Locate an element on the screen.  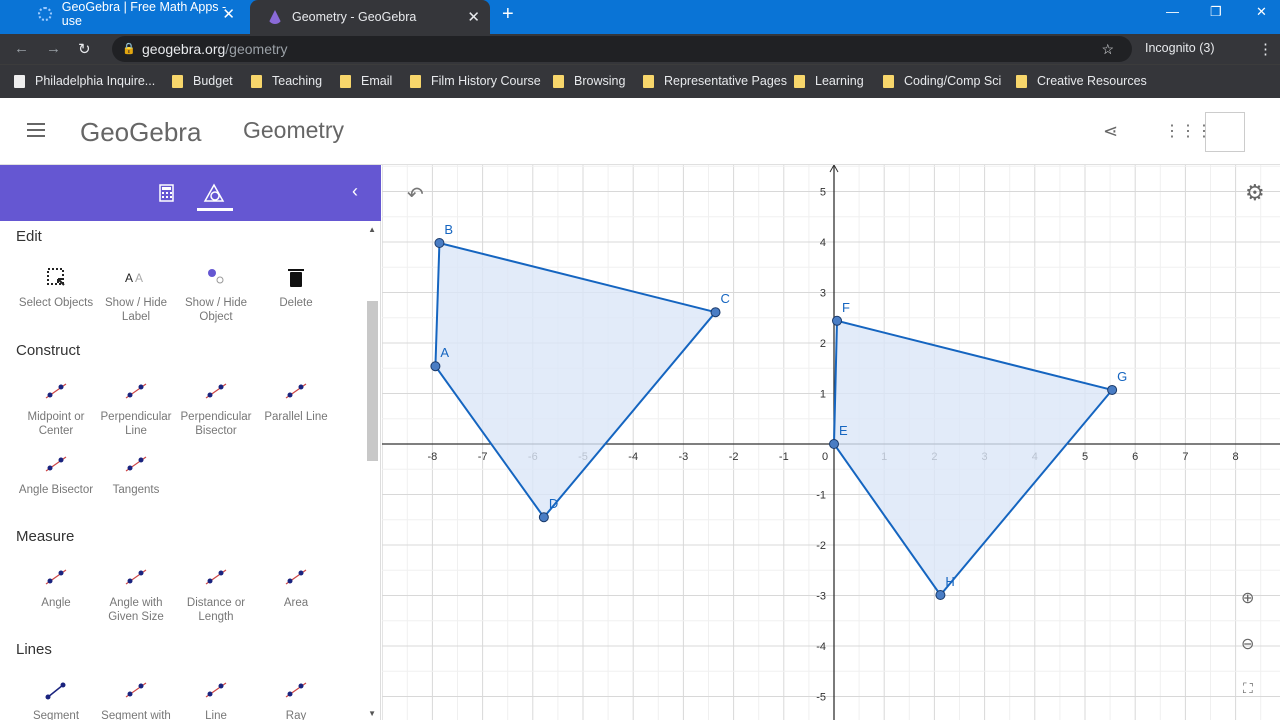
tool-show-hide-label: A A Show / Hide Label is located at coordinates (136, 294).